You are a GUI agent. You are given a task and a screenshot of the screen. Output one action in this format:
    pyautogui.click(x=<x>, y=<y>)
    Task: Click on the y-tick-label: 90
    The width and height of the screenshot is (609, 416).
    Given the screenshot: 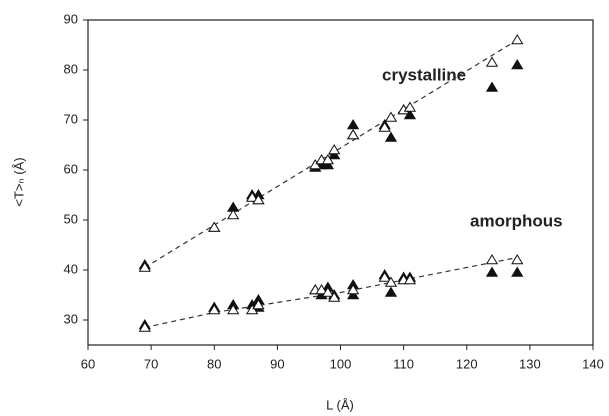 What is the action you would take?
    pyautogui.click(x=71, y=18)
    